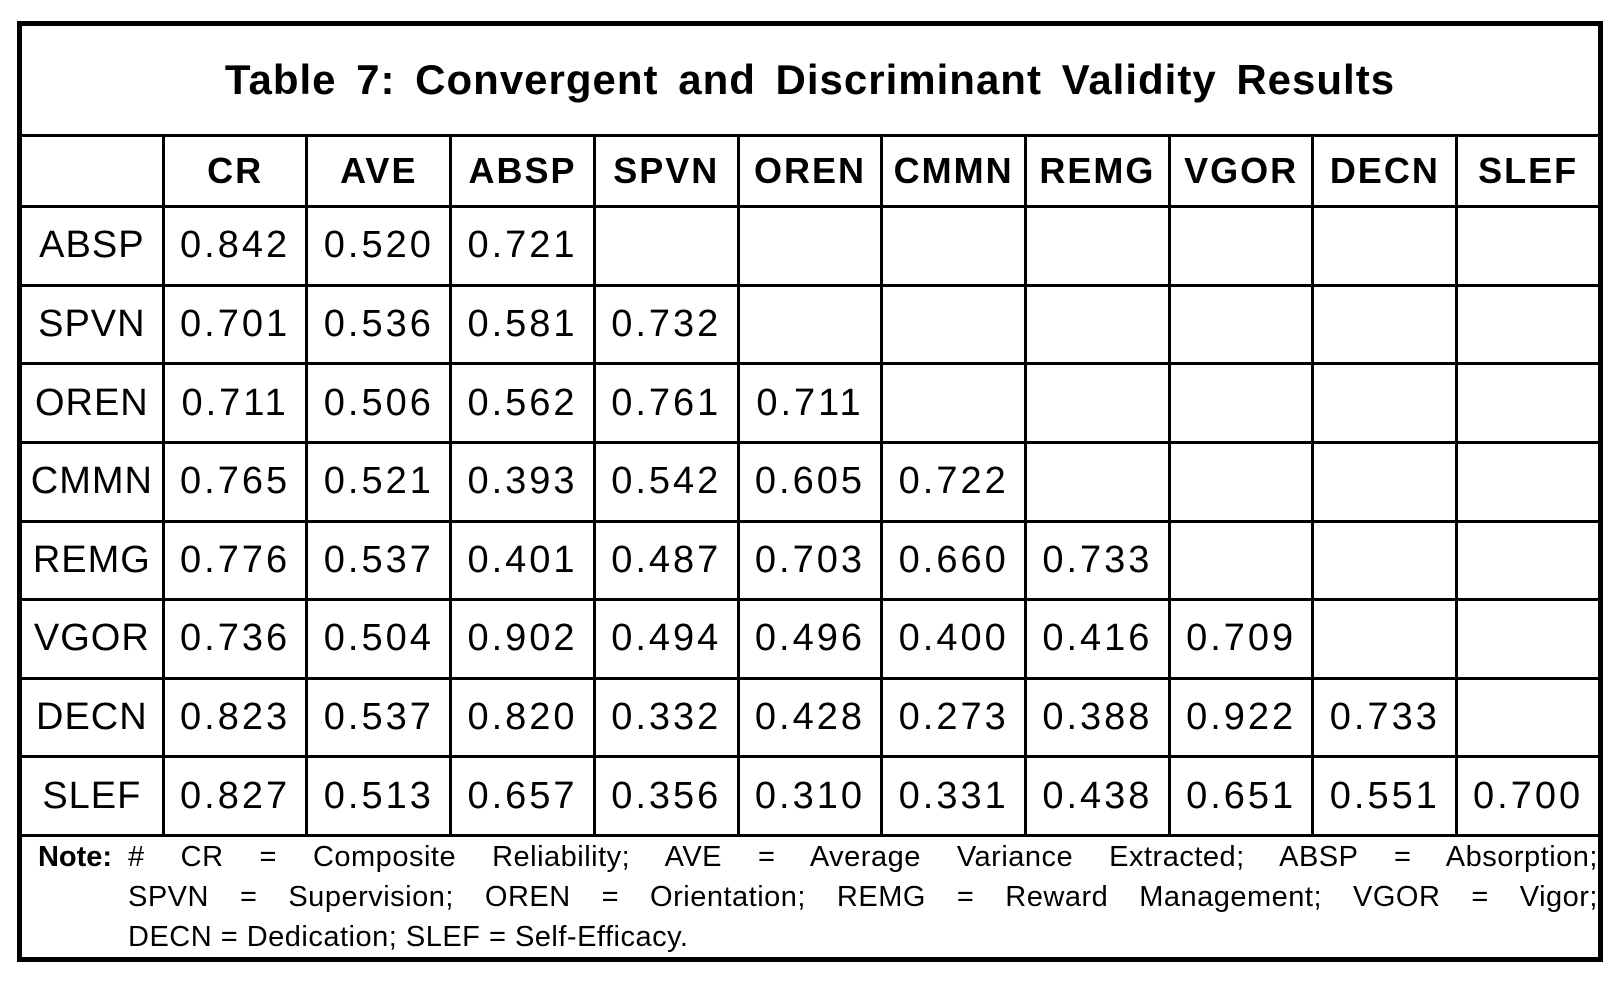  I want to click on row-label-cmmn: CMMN, so click(91, 481).